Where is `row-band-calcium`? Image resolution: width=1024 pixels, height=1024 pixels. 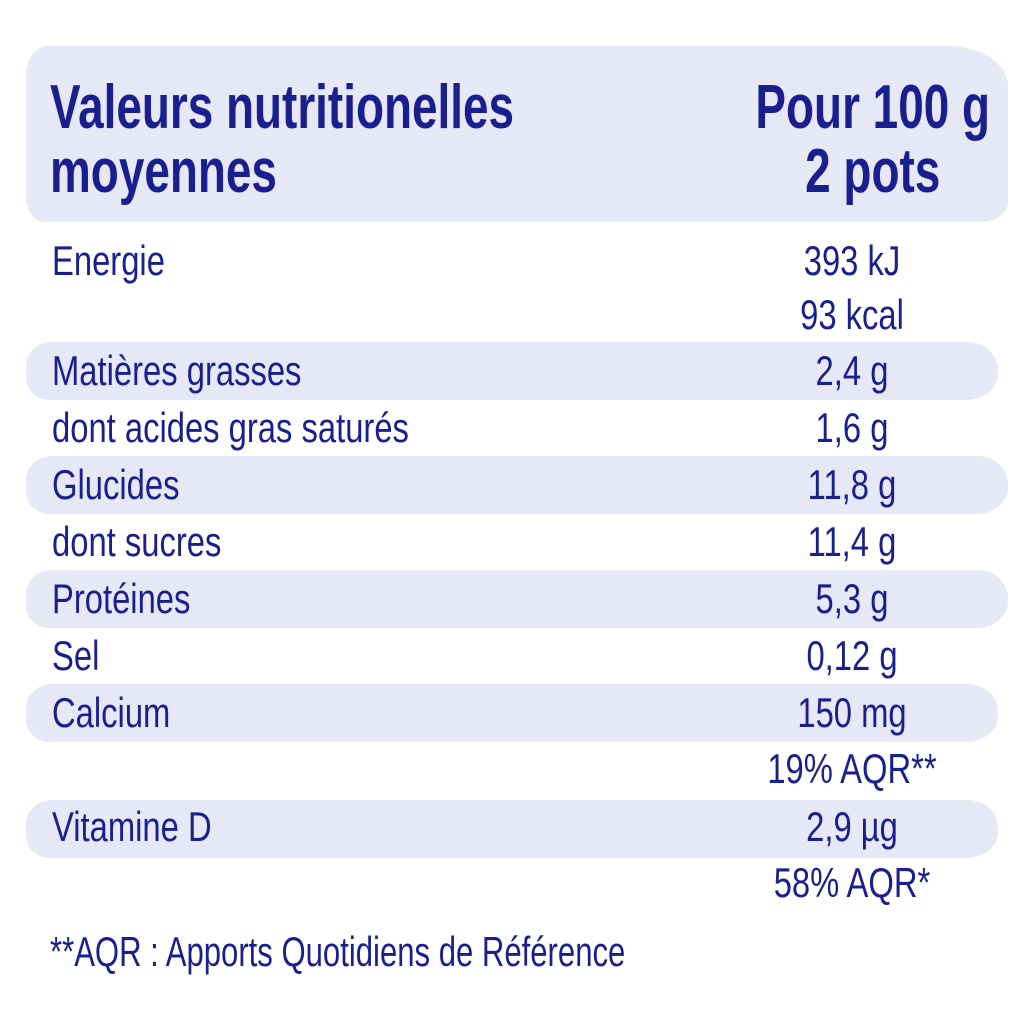 row-band-calcium is located at coordinates (512, 713).